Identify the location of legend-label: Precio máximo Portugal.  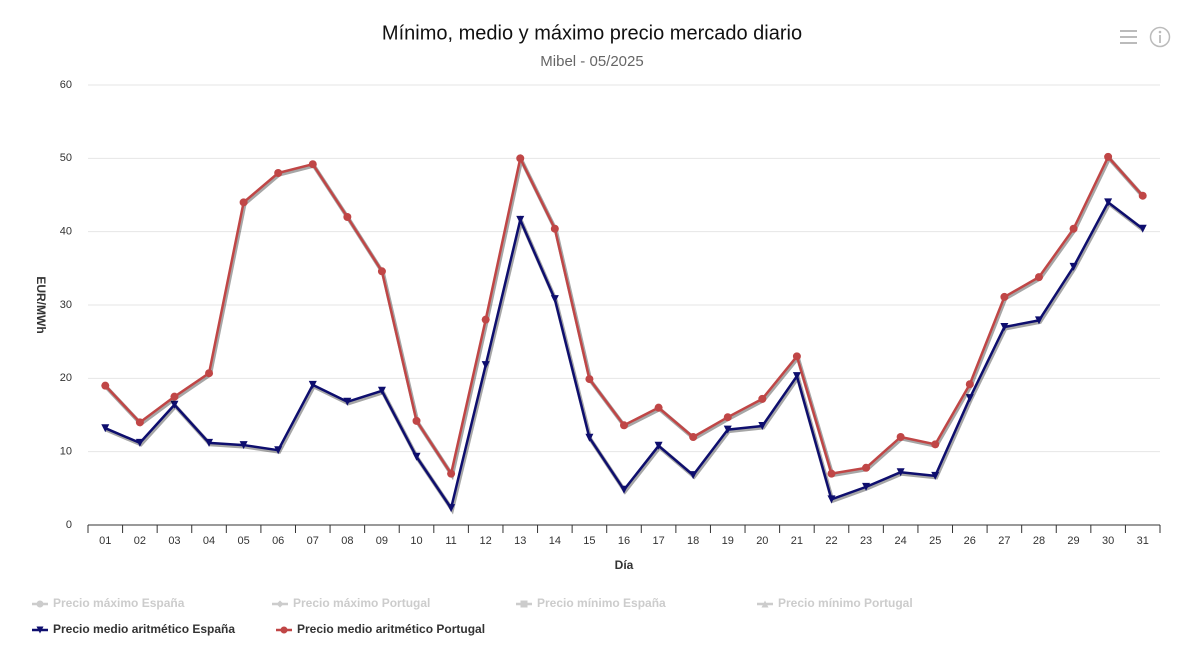
(361, 603).